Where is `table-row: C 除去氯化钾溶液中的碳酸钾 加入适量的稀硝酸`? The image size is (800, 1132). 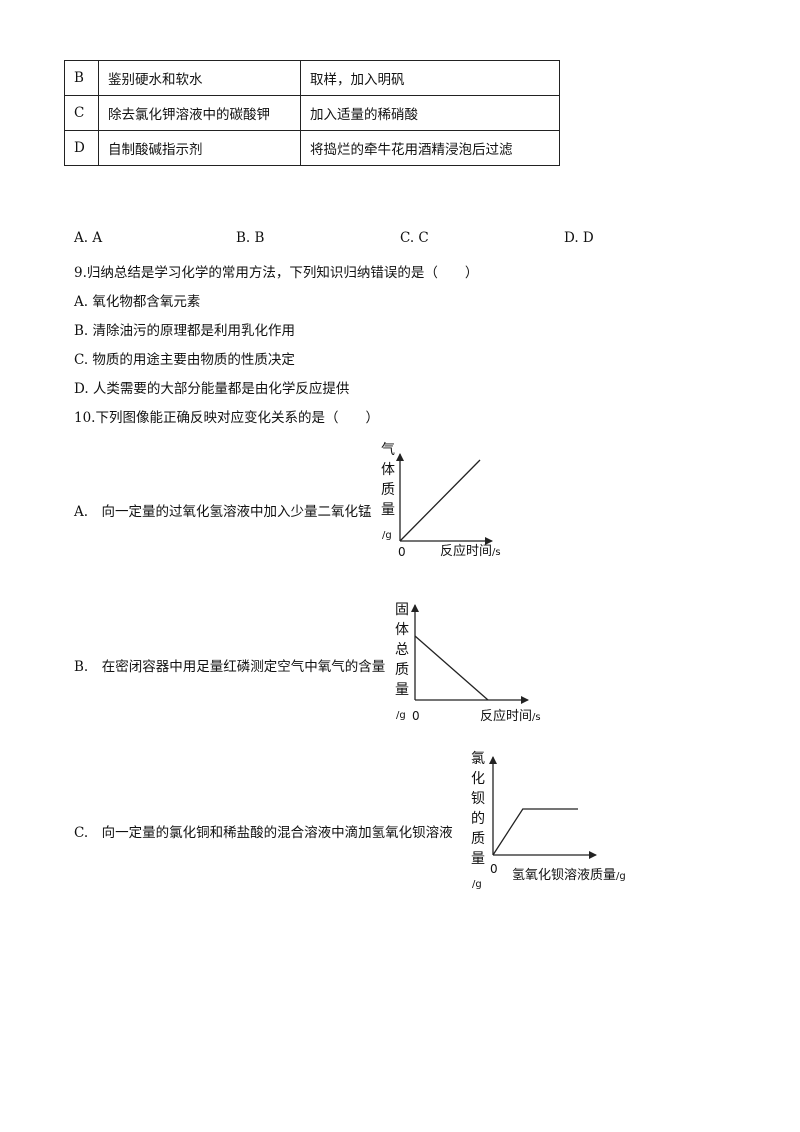
table-row: C 除去氯化钾溶液中的碳酸钾 加入适量的稀硝酸 is located at coordinates (312, 113).